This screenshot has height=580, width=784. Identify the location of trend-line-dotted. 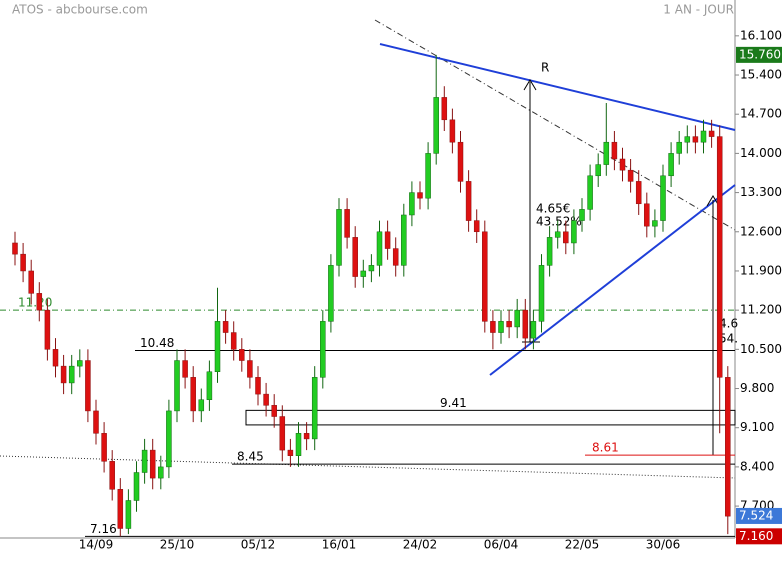
(368, 467).